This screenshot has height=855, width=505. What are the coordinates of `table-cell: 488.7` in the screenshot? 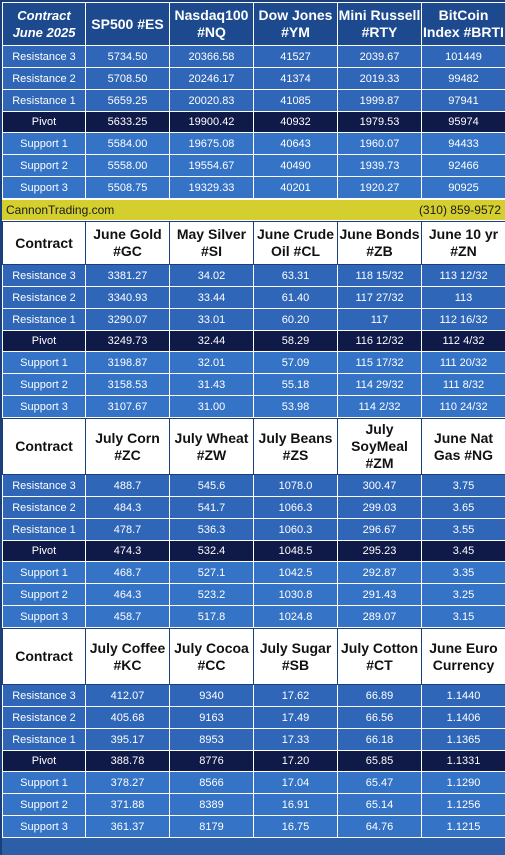 It's located at (127, 485).